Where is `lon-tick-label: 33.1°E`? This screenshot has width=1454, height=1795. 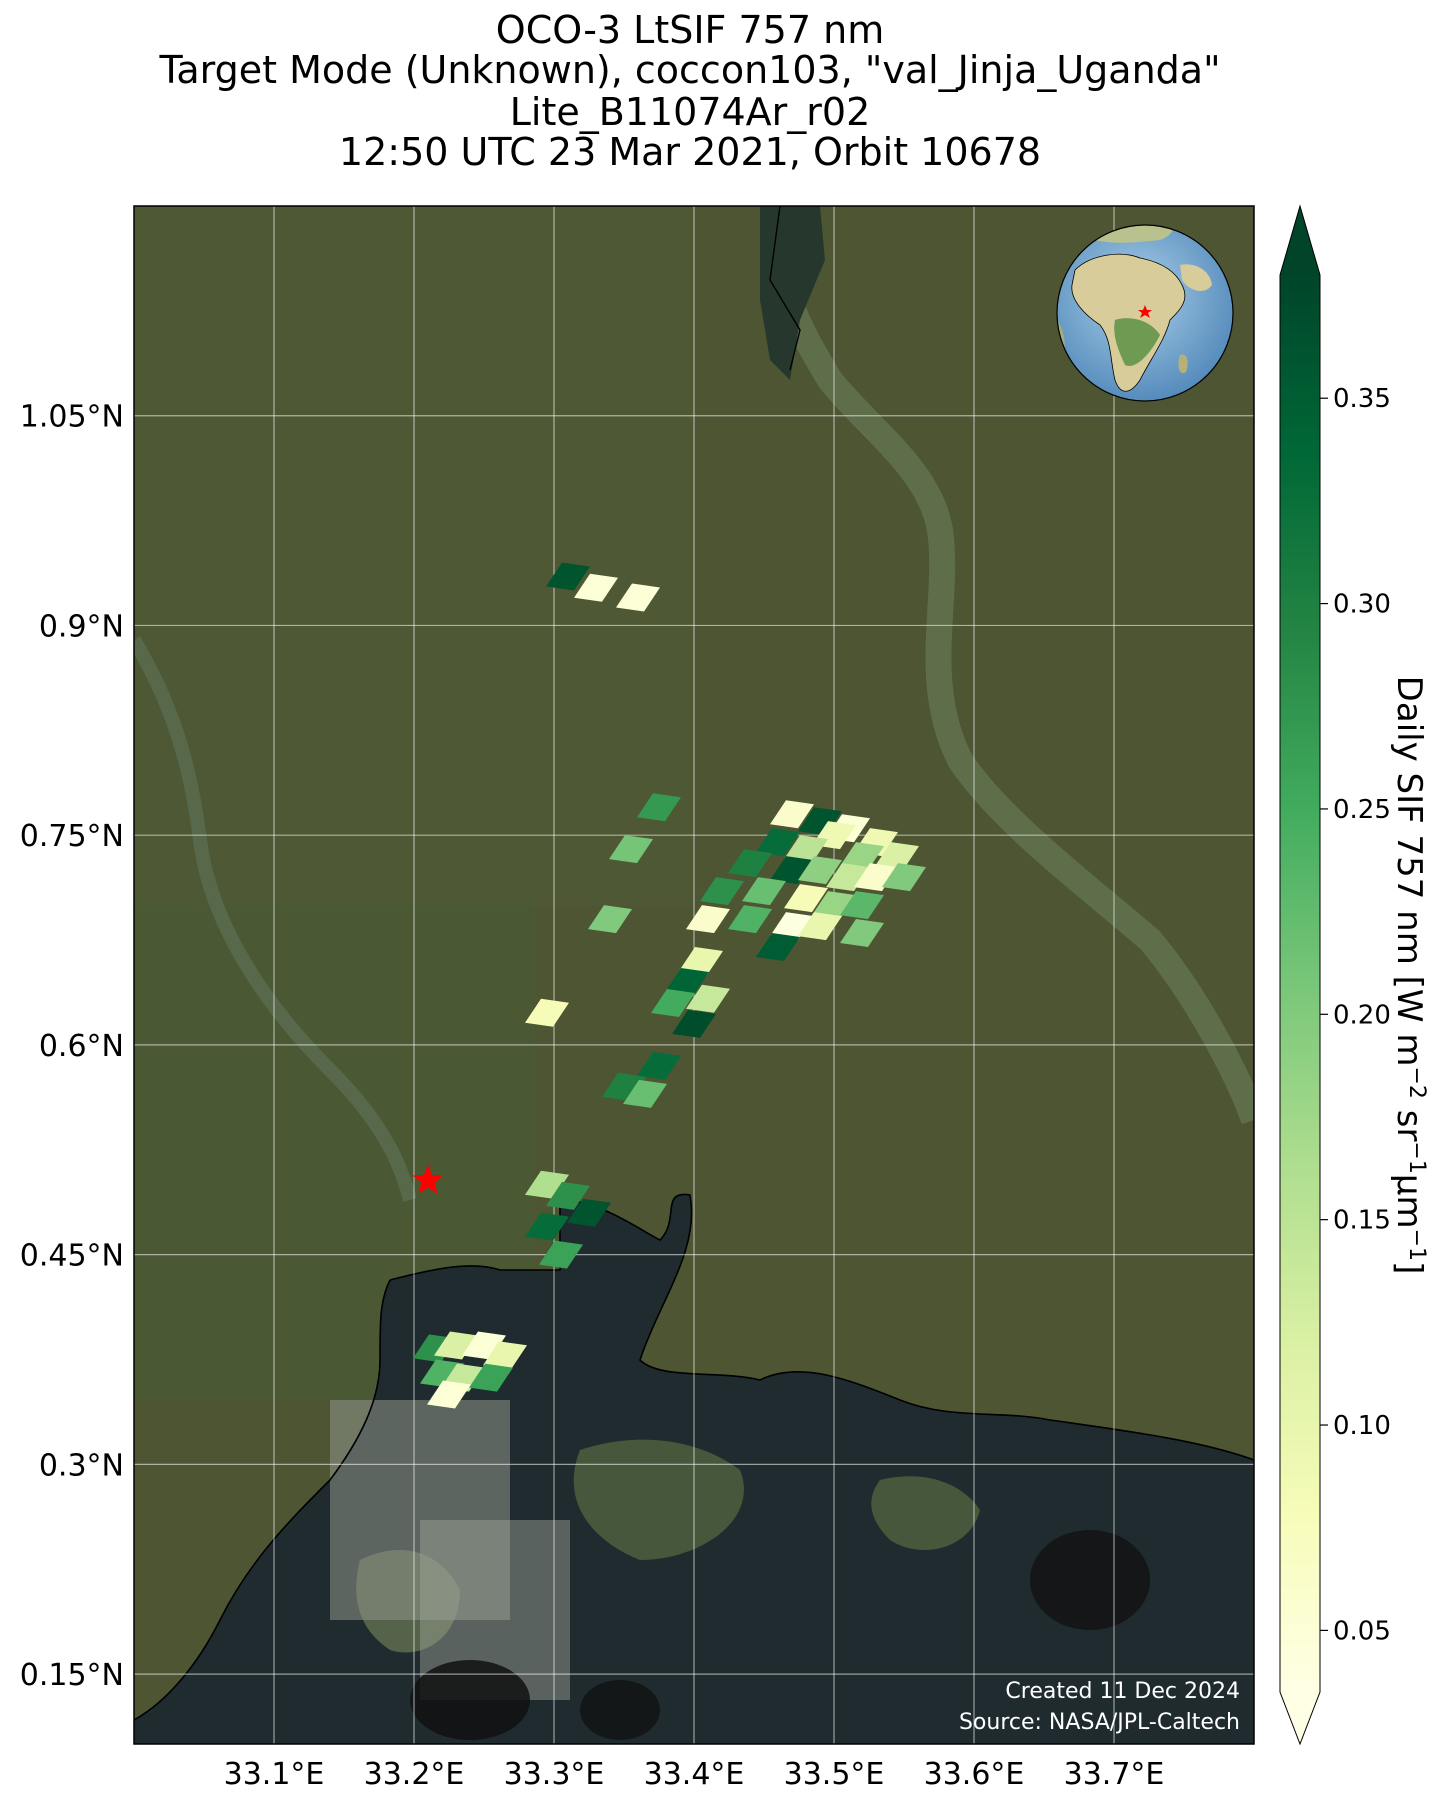
lon-tick-label: 33.1°E is located at coordinates (274, 1774).